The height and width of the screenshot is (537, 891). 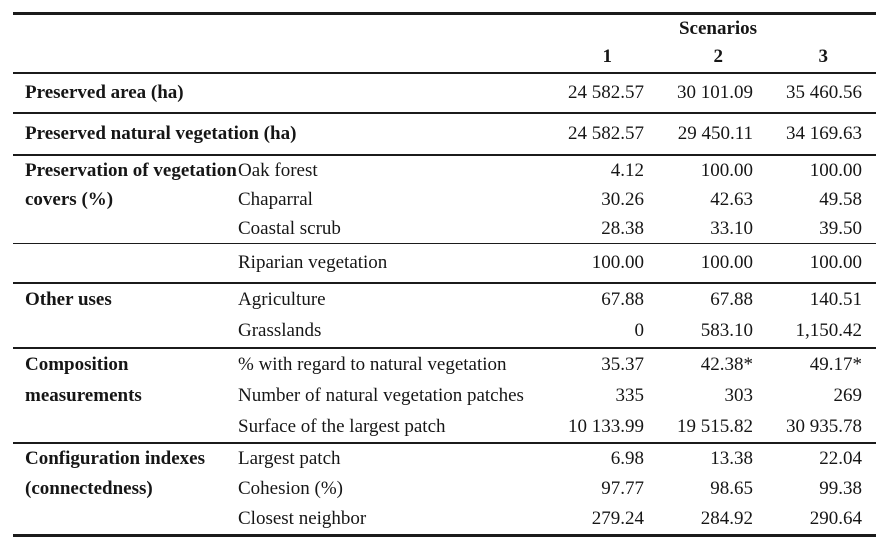 What do you see at coordinates (639, 331) in the screenshot?
I see `value-cell: 0` at bounding box center [639, 331].